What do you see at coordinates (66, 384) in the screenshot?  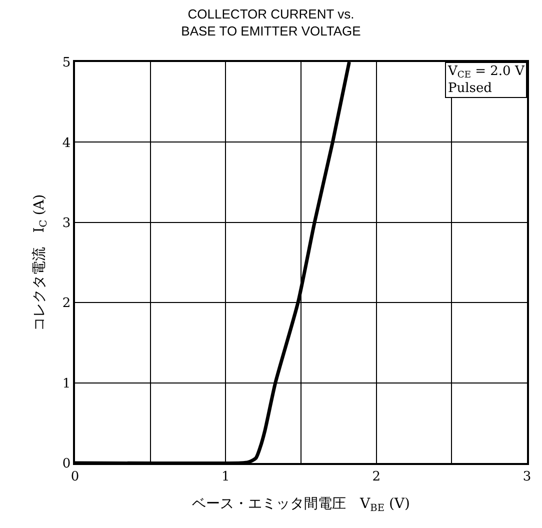 I see `y-tick-label: 1` at bounding box center [66, 384].